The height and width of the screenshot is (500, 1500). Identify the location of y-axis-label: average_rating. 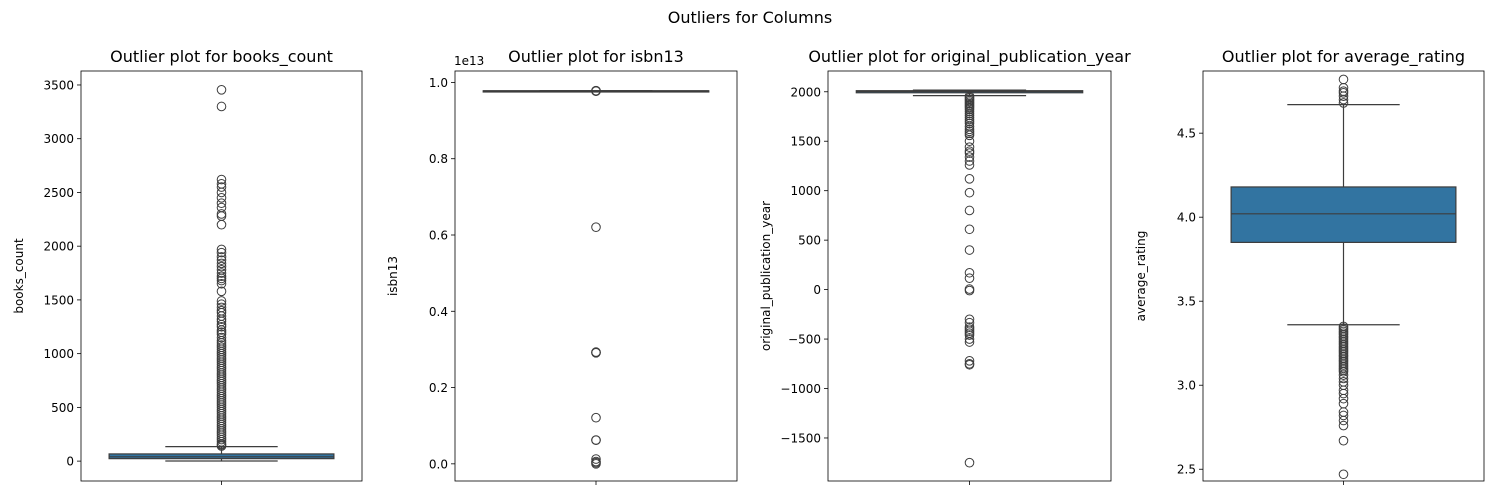
(1141, 276).